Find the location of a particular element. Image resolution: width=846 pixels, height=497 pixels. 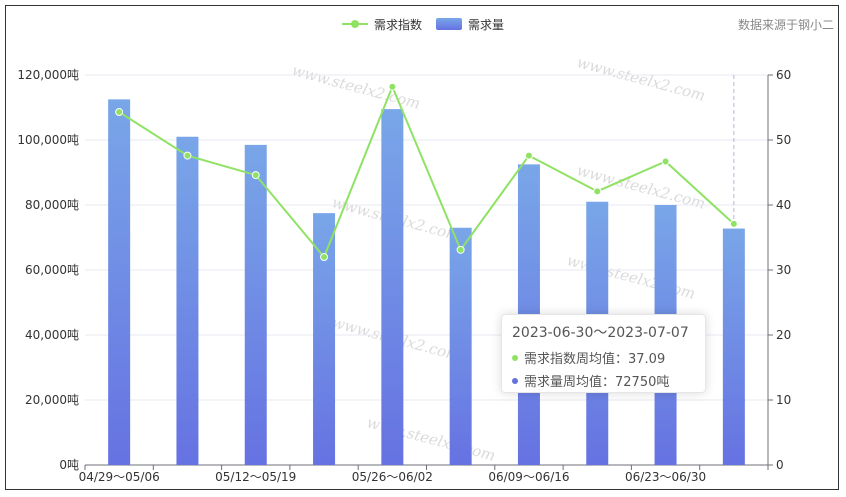

y-right-tick-label: 50 is located at coordinates (783, 140).